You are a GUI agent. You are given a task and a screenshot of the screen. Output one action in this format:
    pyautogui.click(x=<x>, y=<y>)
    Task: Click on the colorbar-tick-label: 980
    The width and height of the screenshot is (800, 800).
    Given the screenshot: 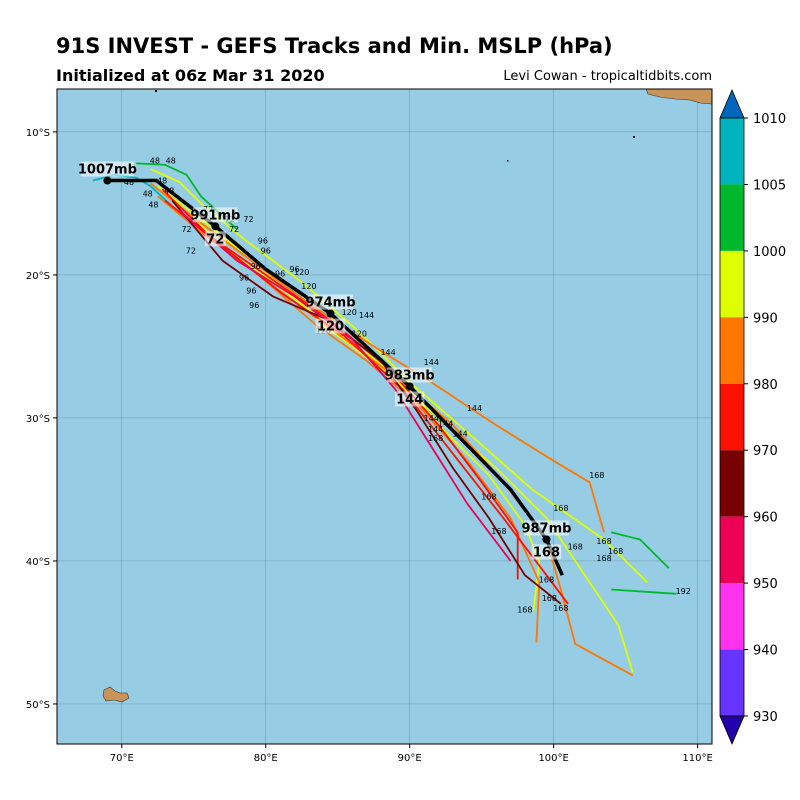 What is the action you would take?
    pyautogui.click(x=765, y=385)
    